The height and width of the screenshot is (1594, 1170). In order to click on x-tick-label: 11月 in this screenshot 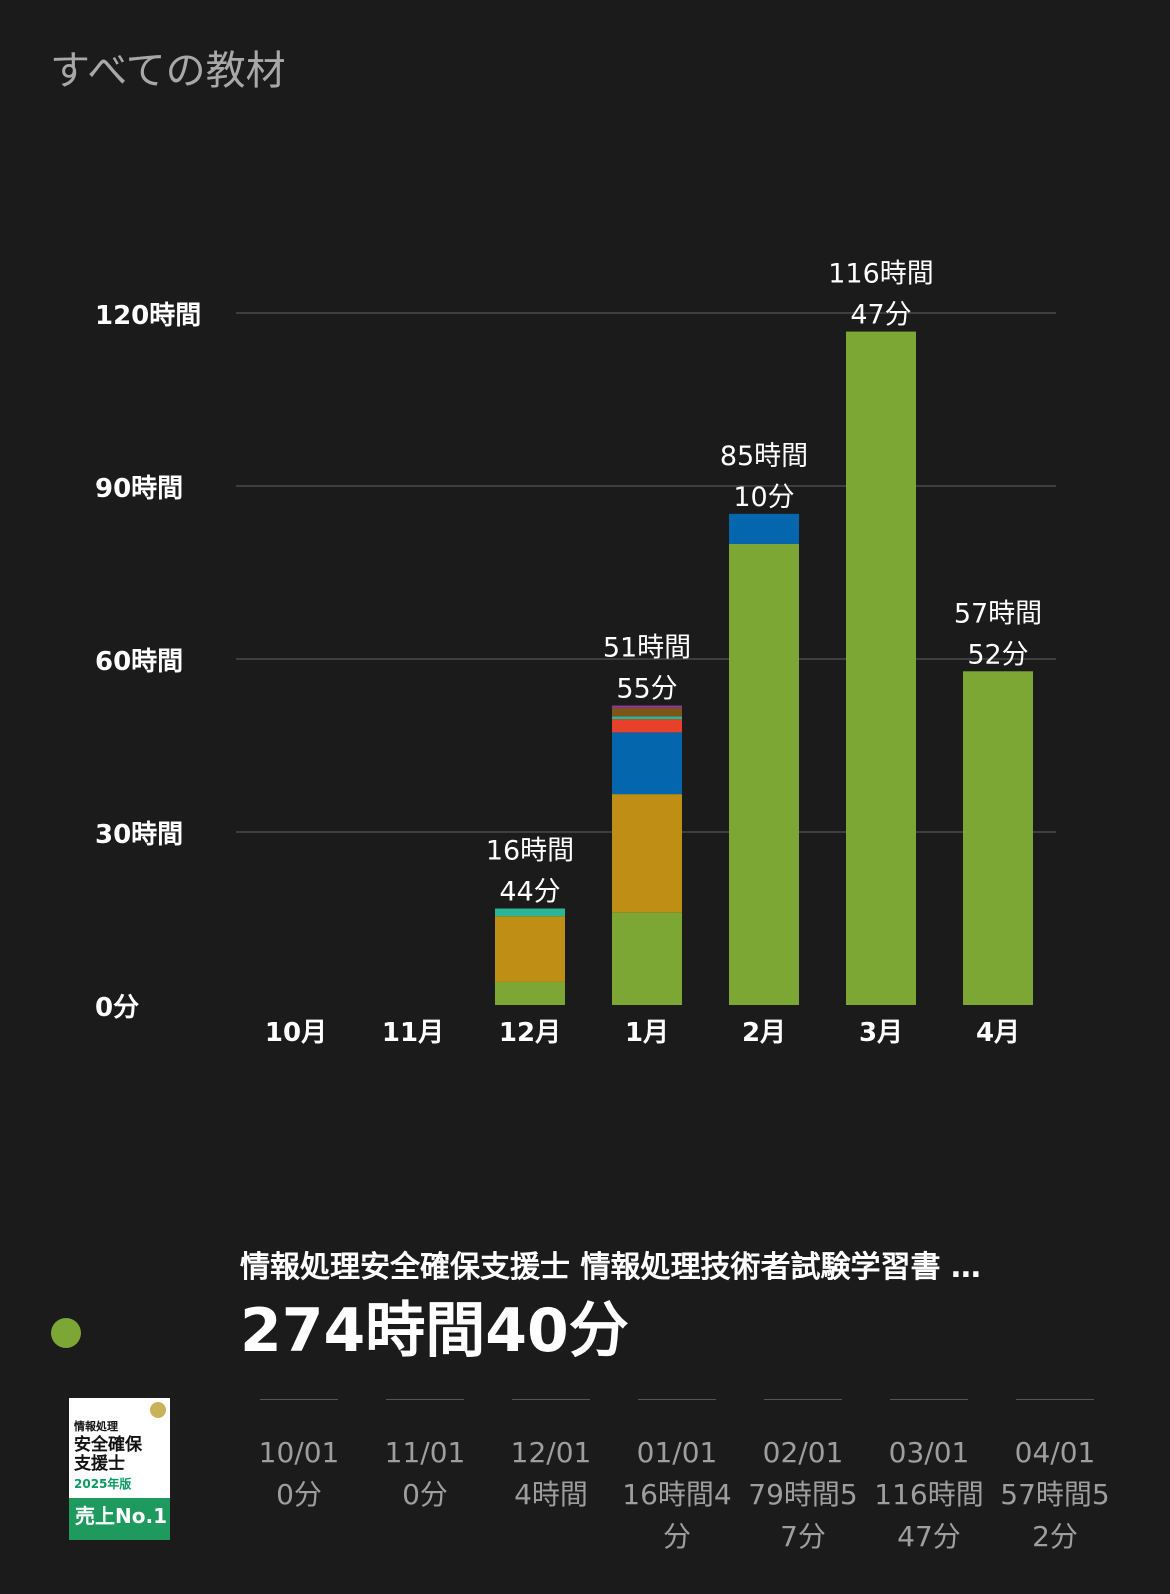, I will do `click(413, 1033)`.